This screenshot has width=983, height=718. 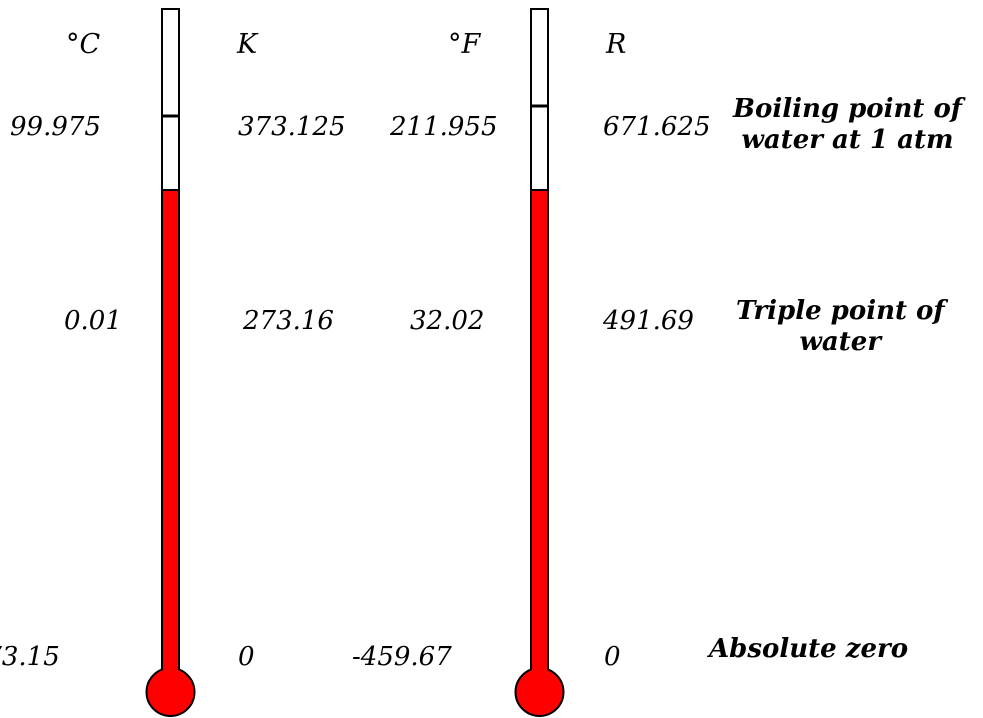 I want to click on celsius-absolute-zero-value: -273.15, so click(x=30, y=657).